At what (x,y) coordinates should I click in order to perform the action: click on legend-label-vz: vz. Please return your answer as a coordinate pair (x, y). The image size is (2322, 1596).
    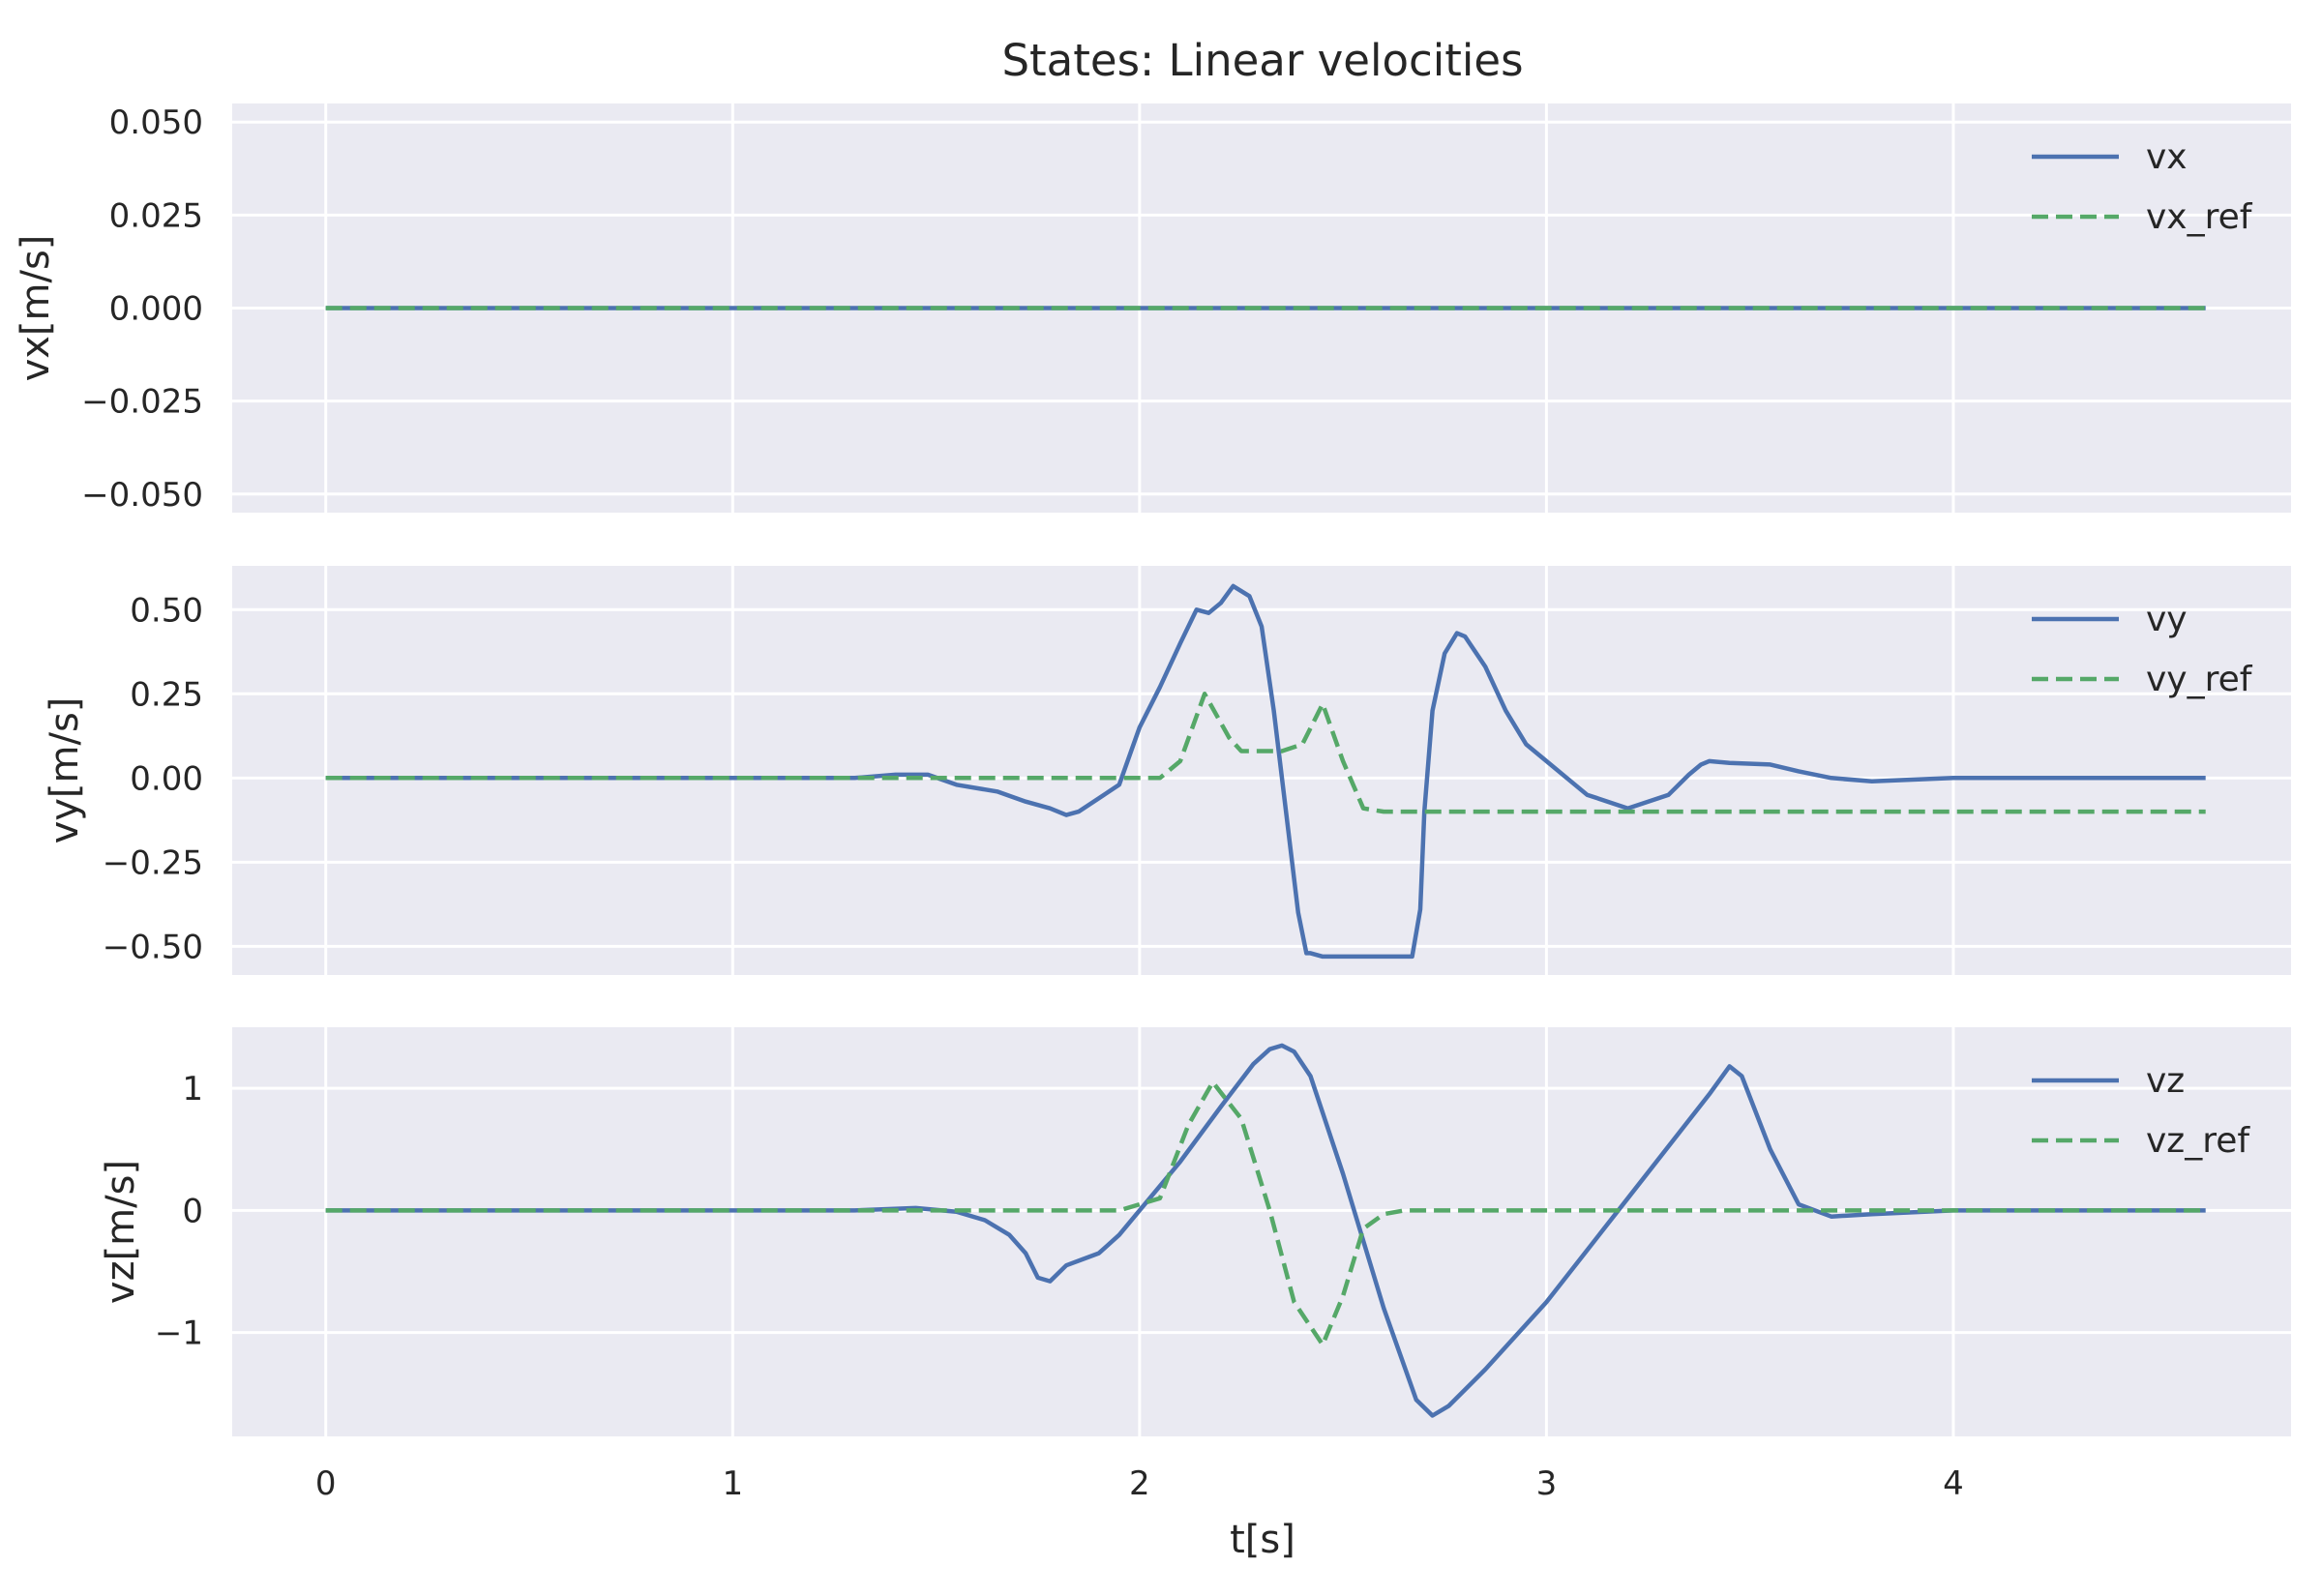
    Looking at the image, I should click on (2165, 1081).